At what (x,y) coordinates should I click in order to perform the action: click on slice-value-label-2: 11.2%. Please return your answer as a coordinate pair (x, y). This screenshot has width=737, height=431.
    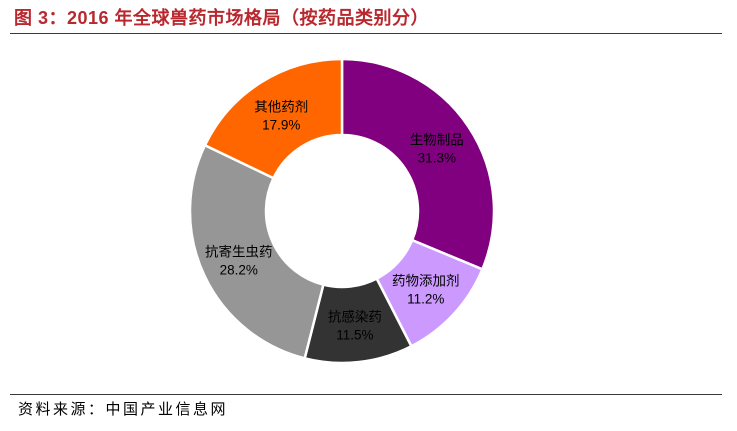
    Looking at the image, I should click on (425, 298).